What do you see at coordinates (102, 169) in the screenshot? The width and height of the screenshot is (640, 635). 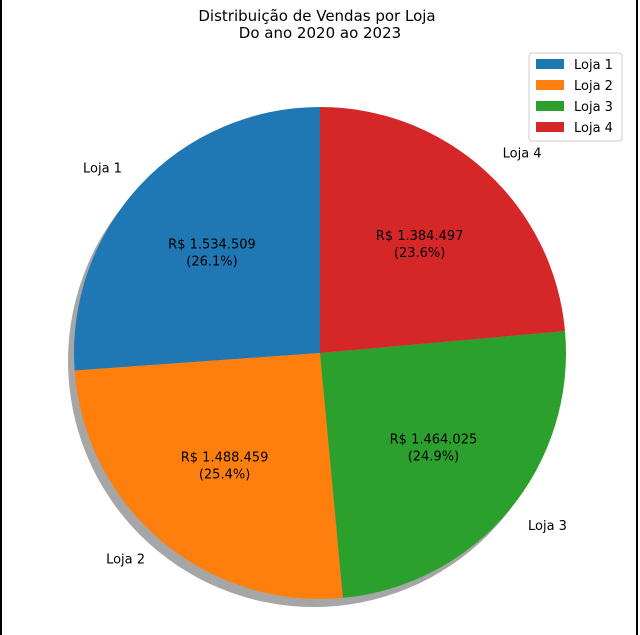 I see `slice-label-loja-1: Loja 1` at bounding box center [102, 169].